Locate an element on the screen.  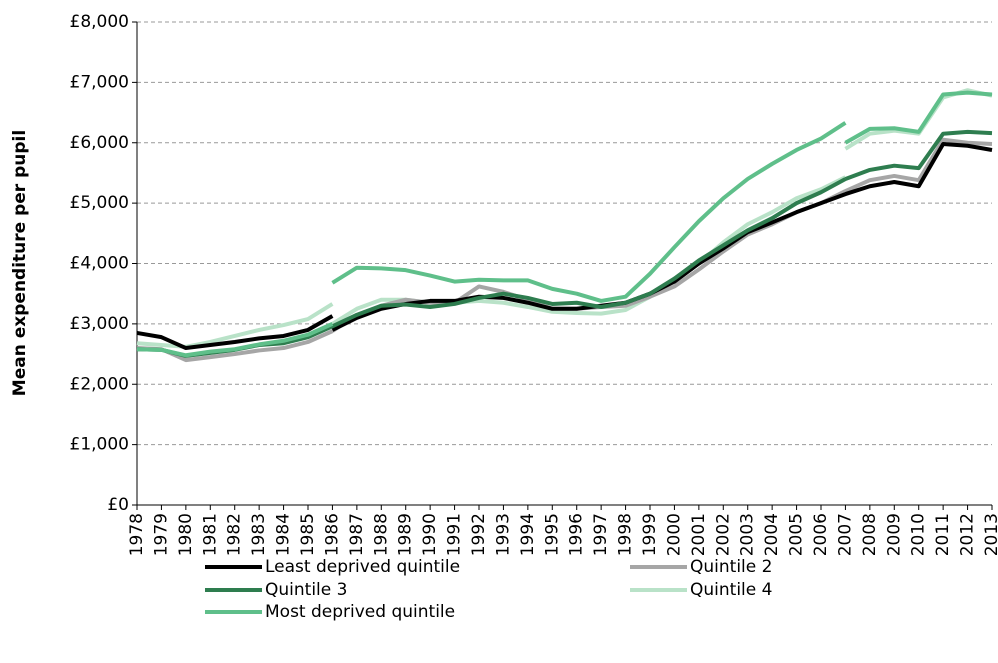
x-tick-label: 1994 is located at coordinates (528, 534).